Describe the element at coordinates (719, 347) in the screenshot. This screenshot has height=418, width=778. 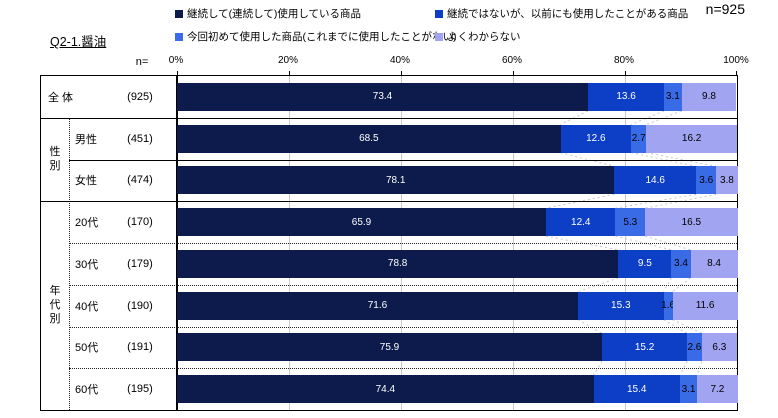
I see `bar-segment: 6.3` at that location.